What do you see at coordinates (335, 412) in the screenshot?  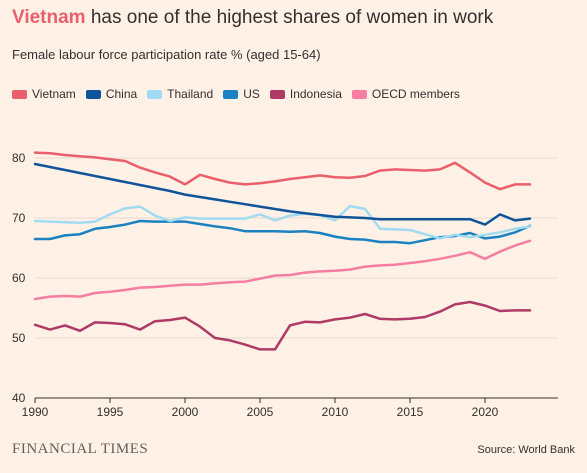 I see `x-tick-label-2010: 2010` at bounding box center [335, 412].